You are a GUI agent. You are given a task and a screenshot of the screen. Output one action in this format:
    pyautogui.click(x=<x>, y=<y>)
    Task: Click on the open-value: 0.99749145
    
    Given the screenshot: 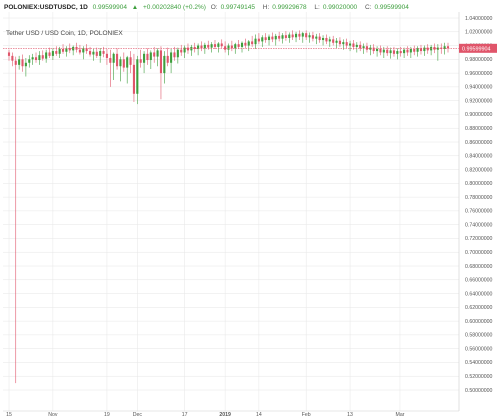 What is the action you would take?
    pyautogui.click(x=237, y=7)
    